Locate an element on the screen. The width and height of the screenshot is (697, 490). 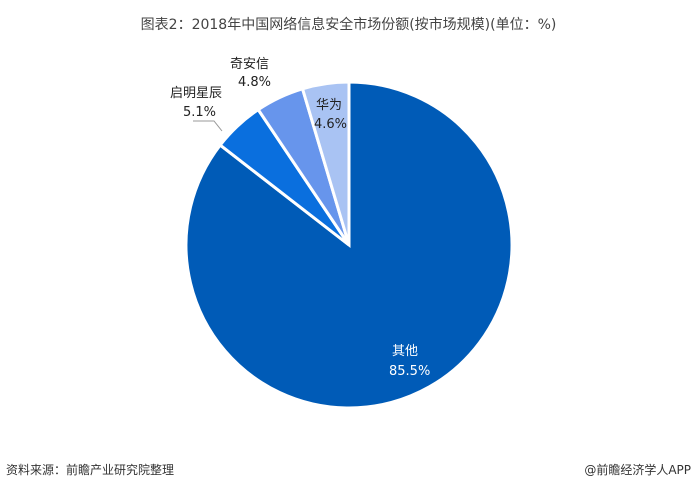
label-qiming: 启明星辰 is located at coordinates (196, 93).